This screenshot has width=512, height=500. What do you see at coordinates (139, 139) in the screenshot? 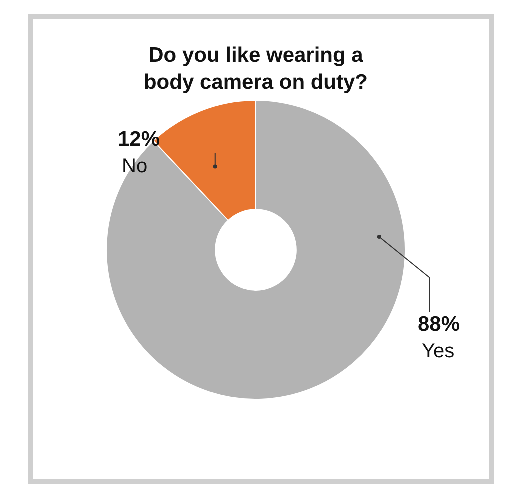
I see `data-label: 12%` at bounding box center [139, 139].